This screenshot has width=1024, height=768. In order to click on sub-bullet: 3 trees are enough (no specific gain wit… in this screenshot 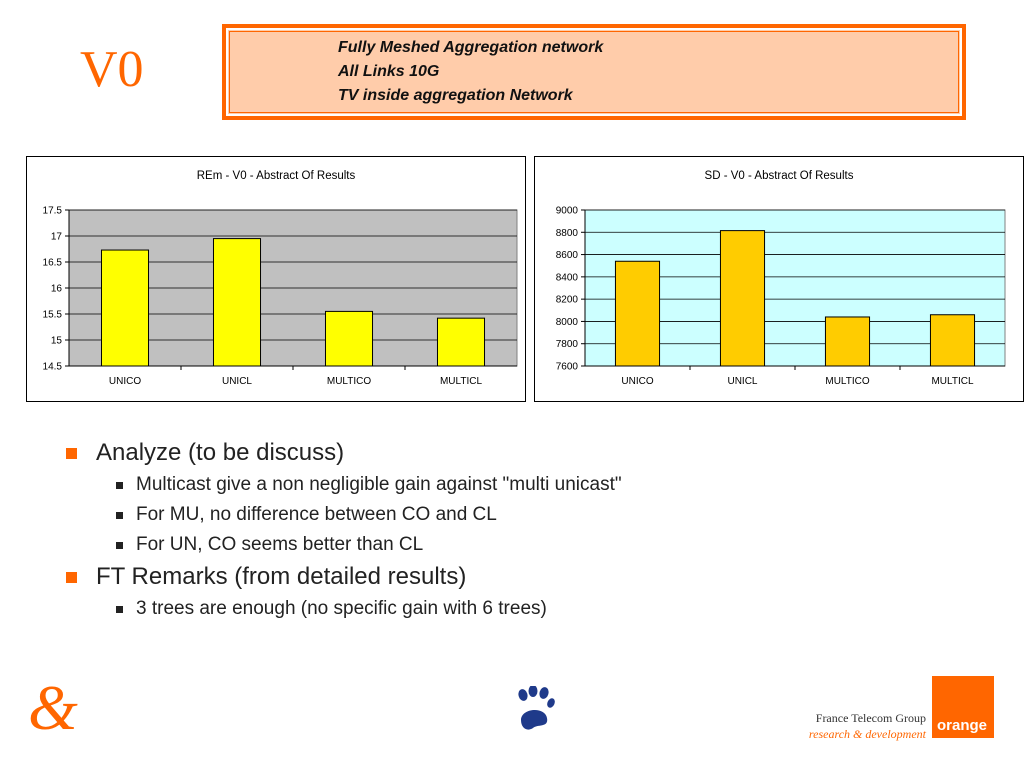, I will do `click(344, 609)`.